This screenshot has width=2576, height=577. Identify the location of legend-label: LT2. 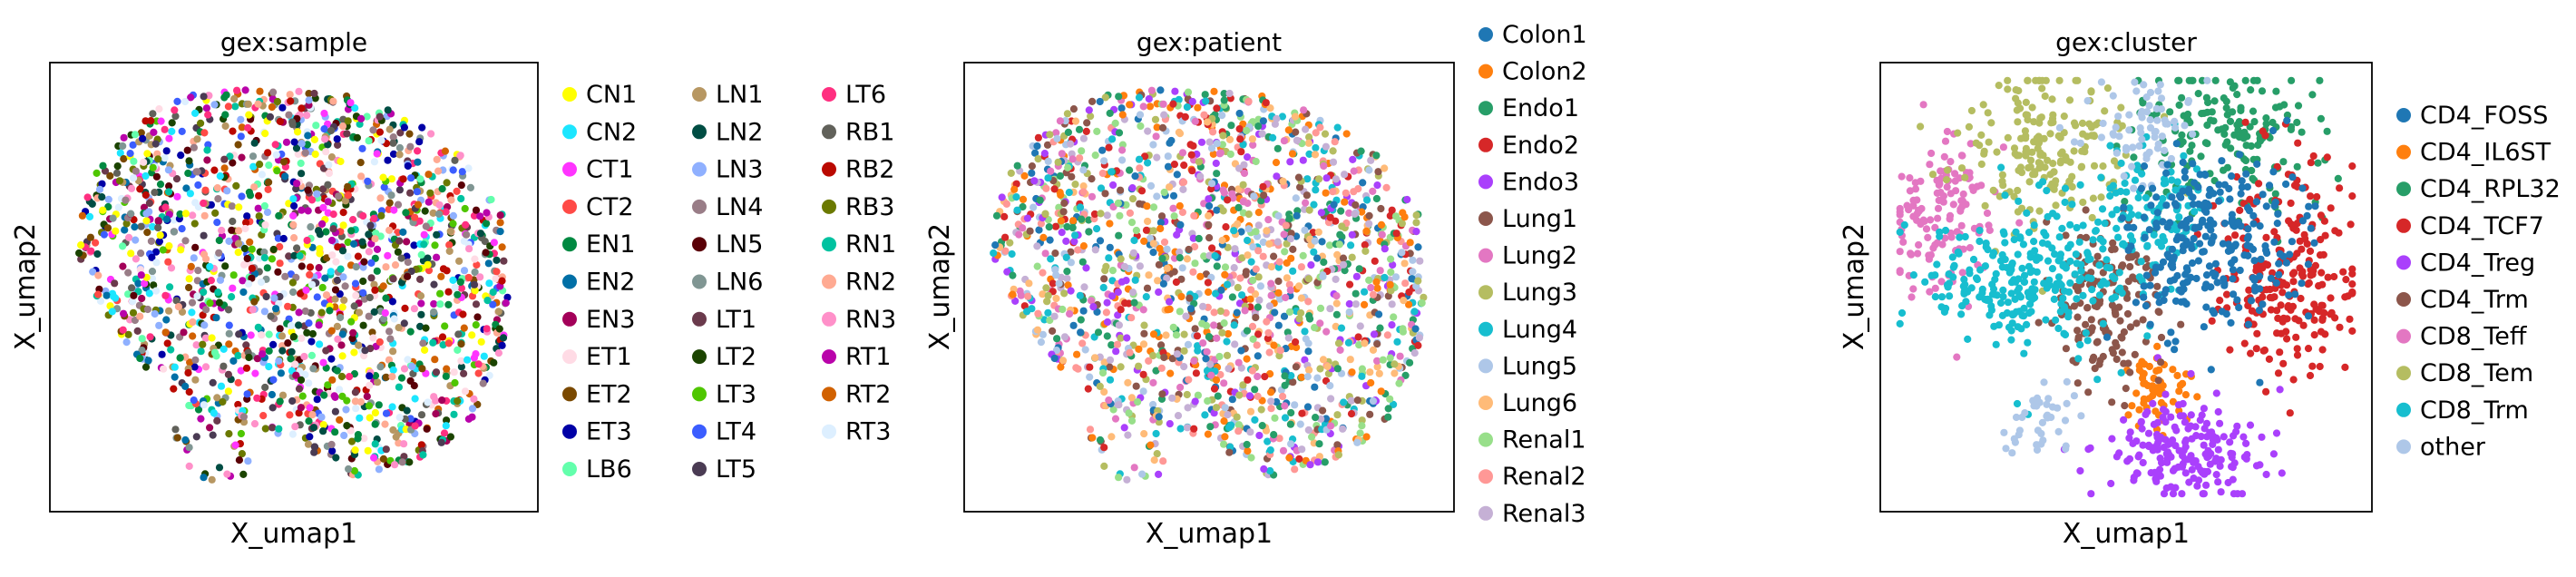
(736, 357).